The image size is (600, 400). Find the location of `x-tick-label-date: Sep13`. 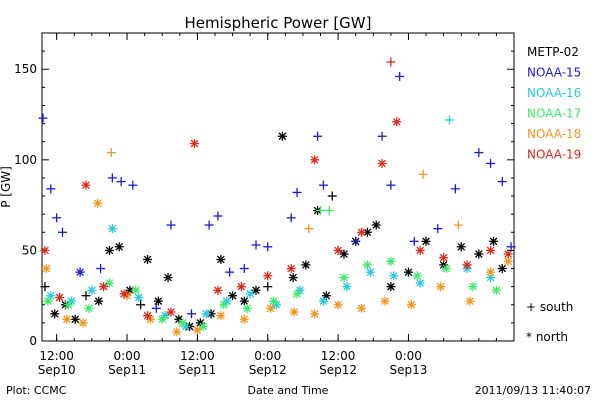

x-tick-label-date: Sep13 is located at coordinates (409, 370).